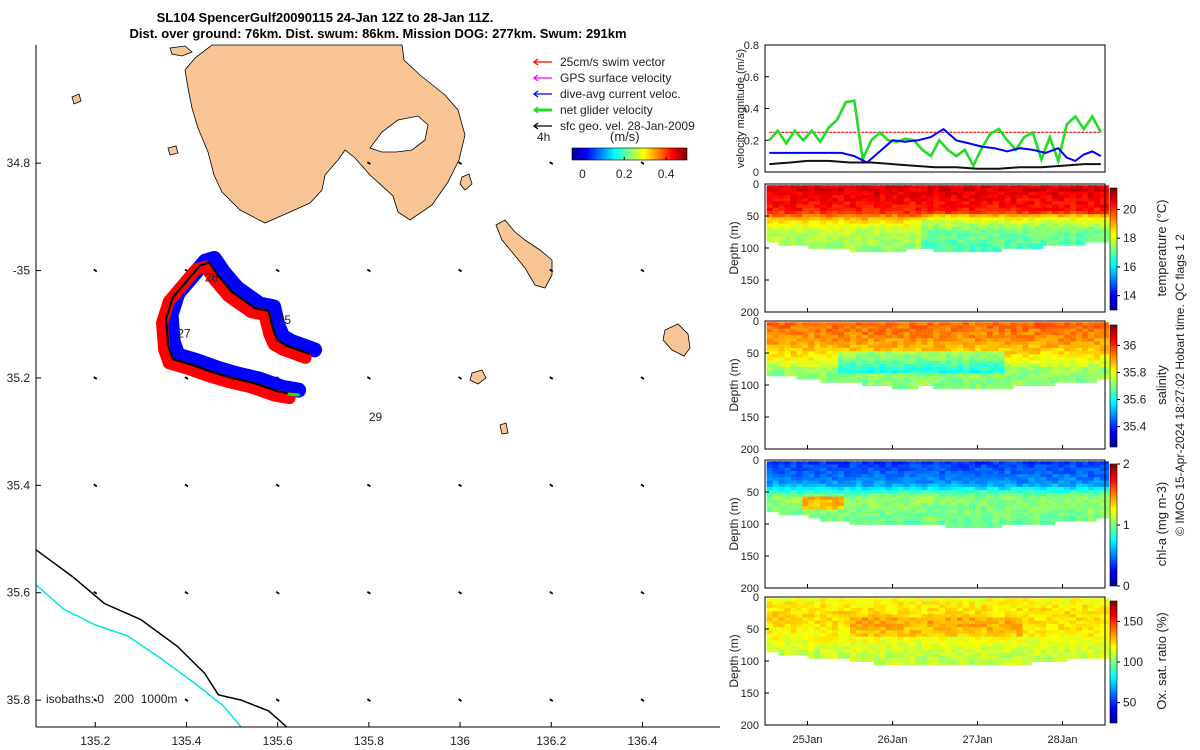  What do you see at coordinates (524, 254) in the screenshot?
I see `thistle-island` at bounding box center [524, 254].